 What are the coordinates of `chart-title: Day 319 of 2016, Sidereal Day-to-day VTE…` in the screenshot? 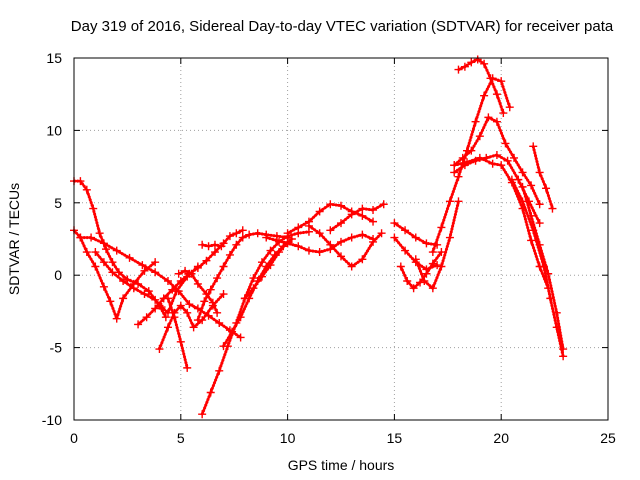 It's located at (342, 26).